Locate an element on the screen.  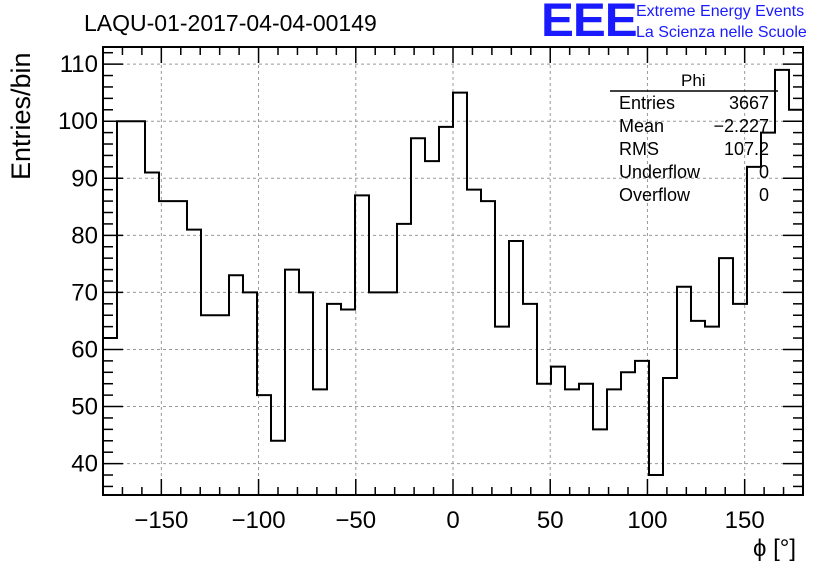
x-tick-label: 100 is located at coordinates (647, 520).